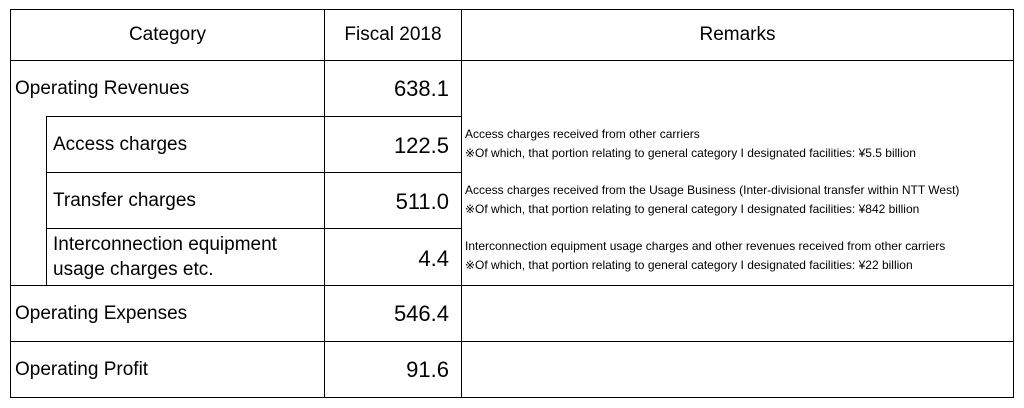  I want to click on header-category: Category, so click(167, 35).